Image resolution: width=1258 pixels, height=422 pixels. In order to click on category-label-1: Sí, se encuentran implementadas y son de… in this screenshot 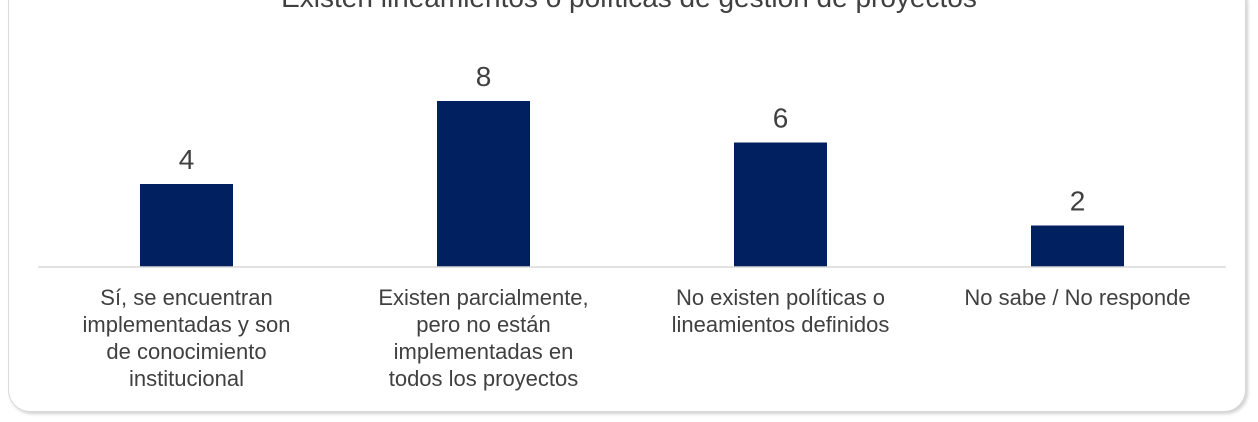, I will do `click(186, 338)`.